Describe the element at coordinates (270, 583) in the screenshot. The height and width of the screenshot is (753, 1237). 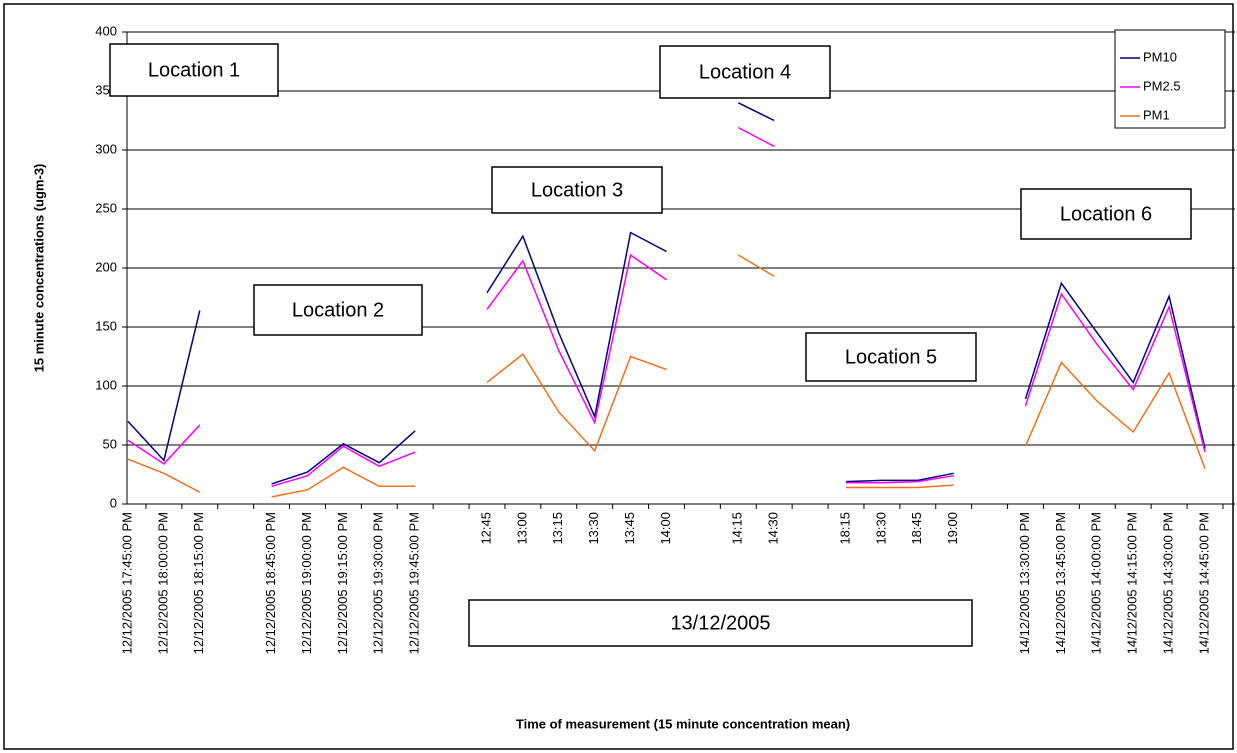
I see `x-tick-label: 12/12/2005 18:45:00 PM` at that location.